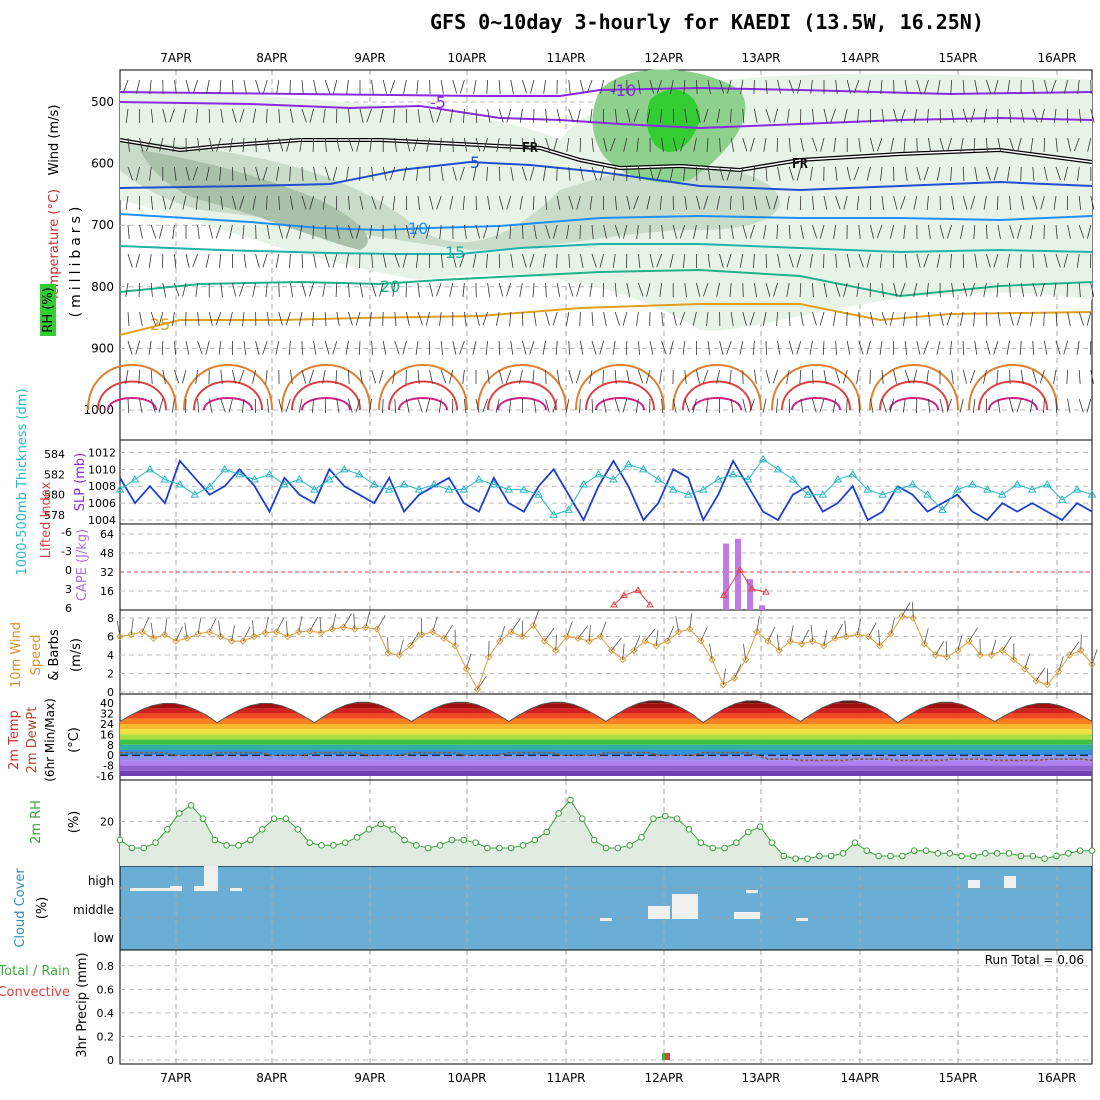 The image size is (1100, 1100). What do you see at coordinates (106, 966) in the screenshot?
I see `precip-tick: 0.8` at bounding box center [106, 966].